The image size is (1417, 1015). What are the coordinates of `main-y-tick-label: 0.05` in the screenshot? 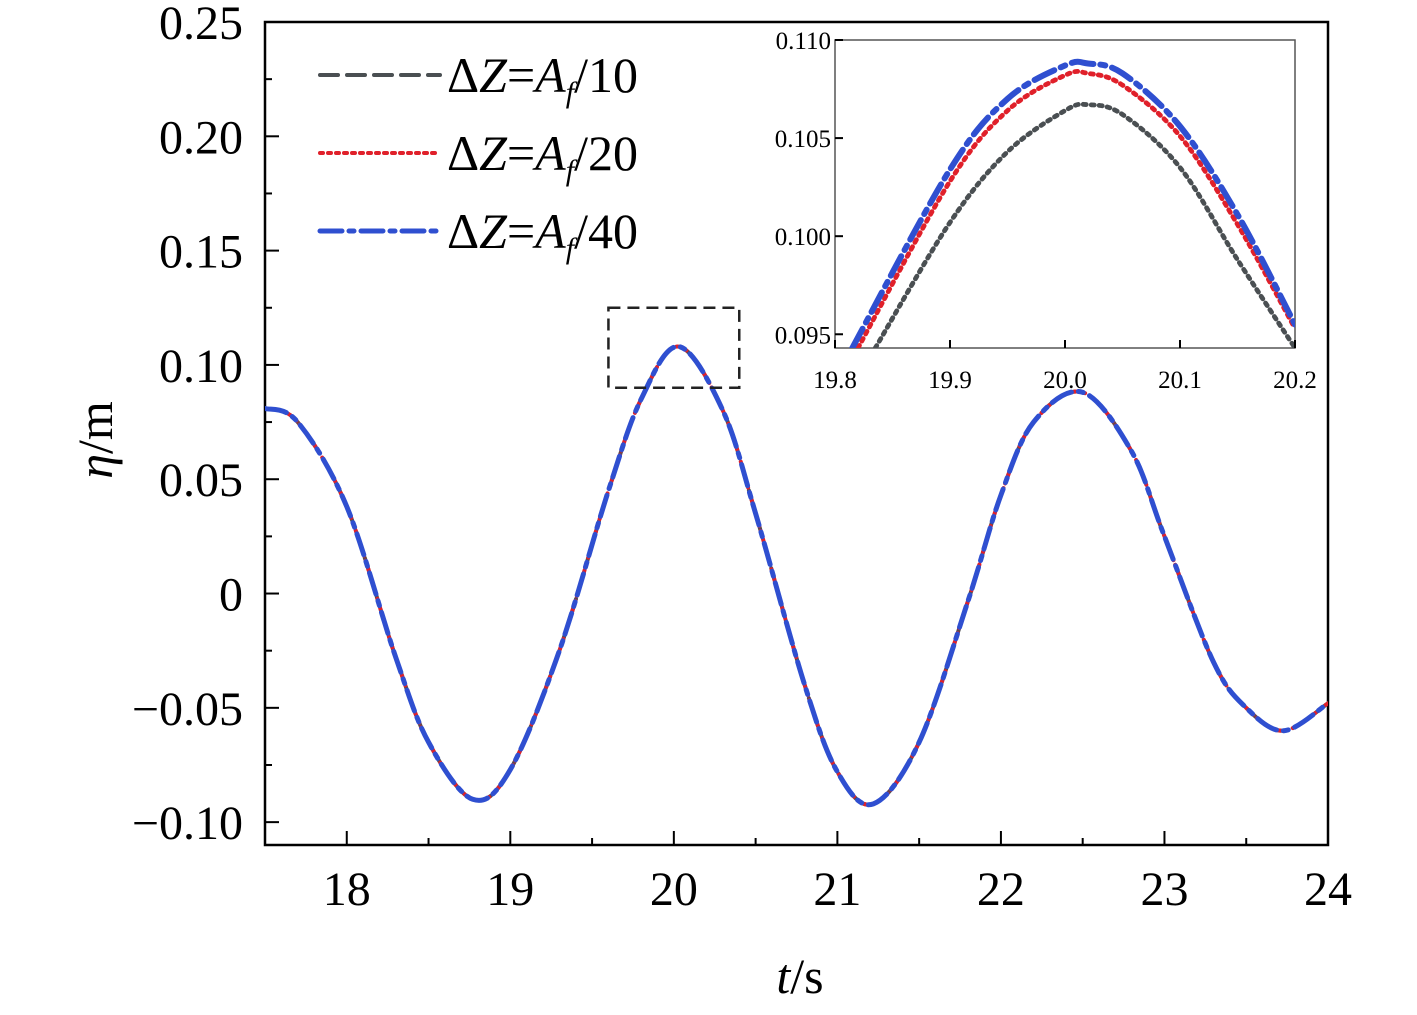 It's located at (201, 480).